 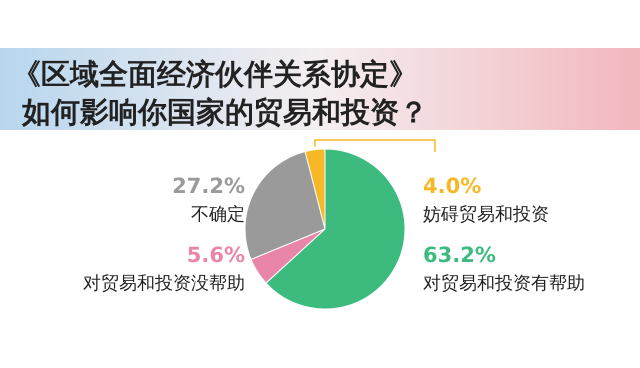 I want to click on data-label: 4.0%, so click(x=452, y=186).